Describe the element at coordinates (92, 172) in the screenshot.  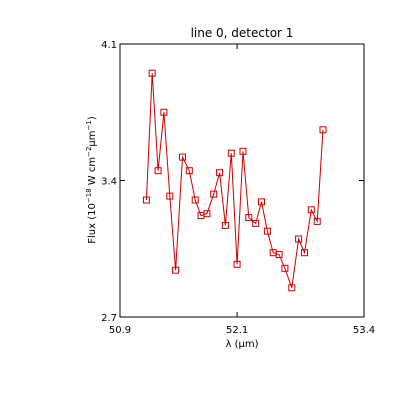
I see `y-axis-label-mid: W cm` at that location.